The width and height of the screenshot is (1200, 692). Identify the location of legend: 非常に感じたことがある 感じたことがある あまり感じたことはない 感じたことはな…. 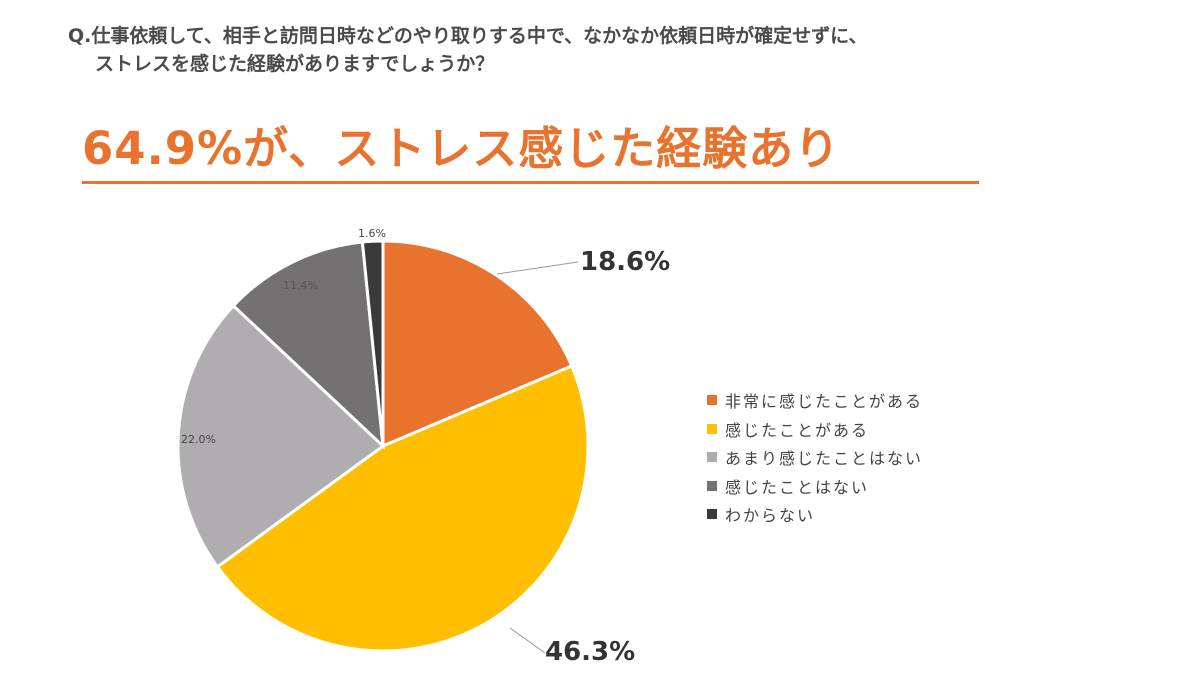
(815, 457).